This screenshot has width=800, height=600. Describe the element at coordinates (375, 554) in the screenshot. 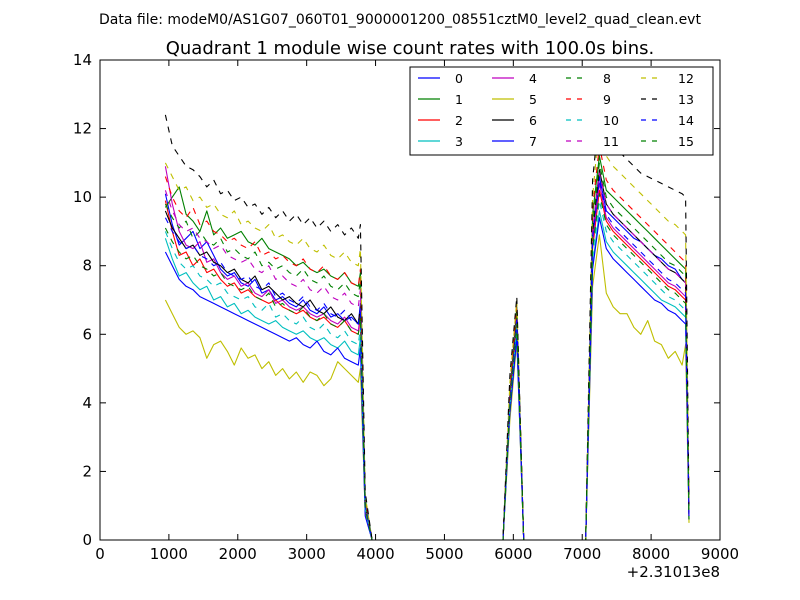

I see `x-tick-label: 4000` at that location.